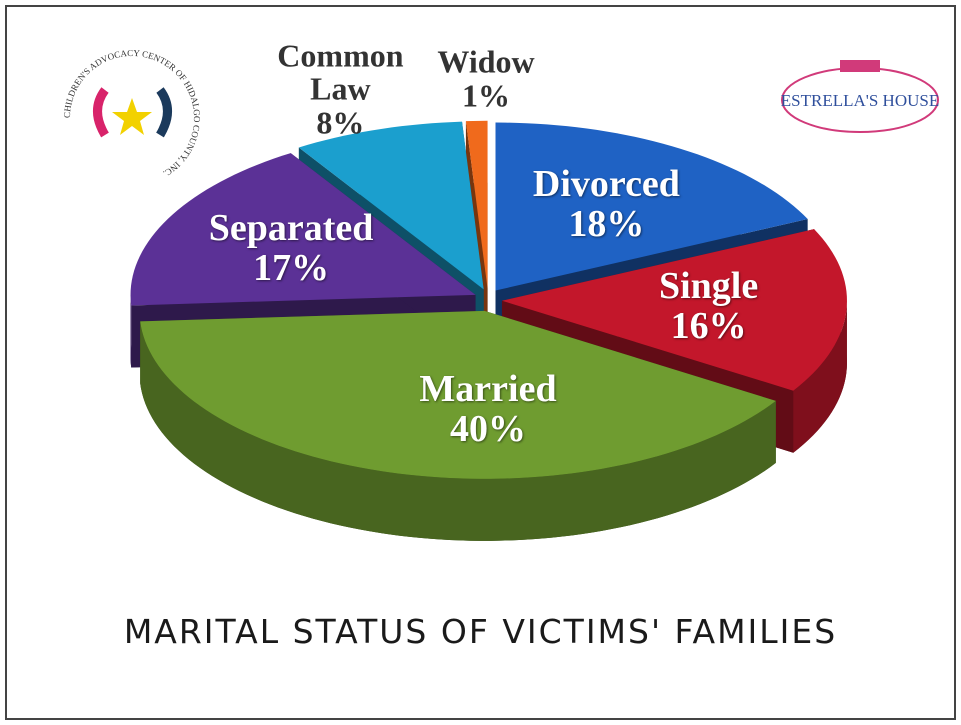 The image size is (961, 725). What do you see at coordinates (606, 184) in the screenshot?
I see `slice-name: Divorced` at bounding box center [606, 184].